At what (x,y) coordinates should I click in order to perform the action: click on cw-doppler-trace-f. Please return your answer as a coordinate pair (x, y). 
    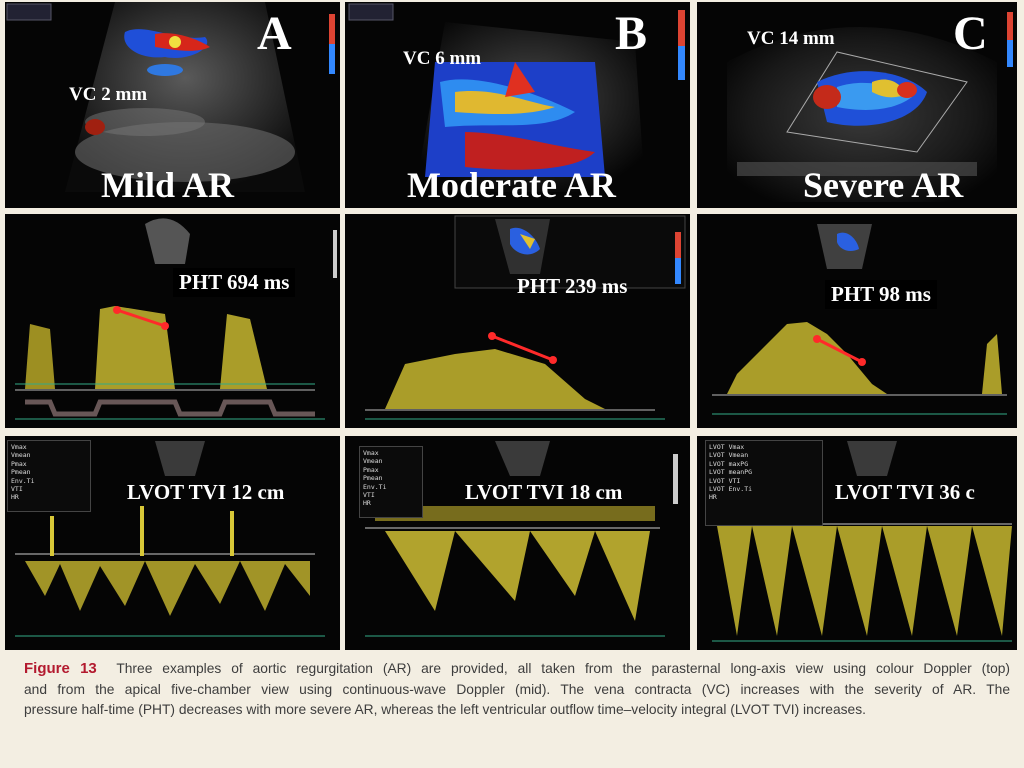
    Looking at the image, I should click on (859, 319).